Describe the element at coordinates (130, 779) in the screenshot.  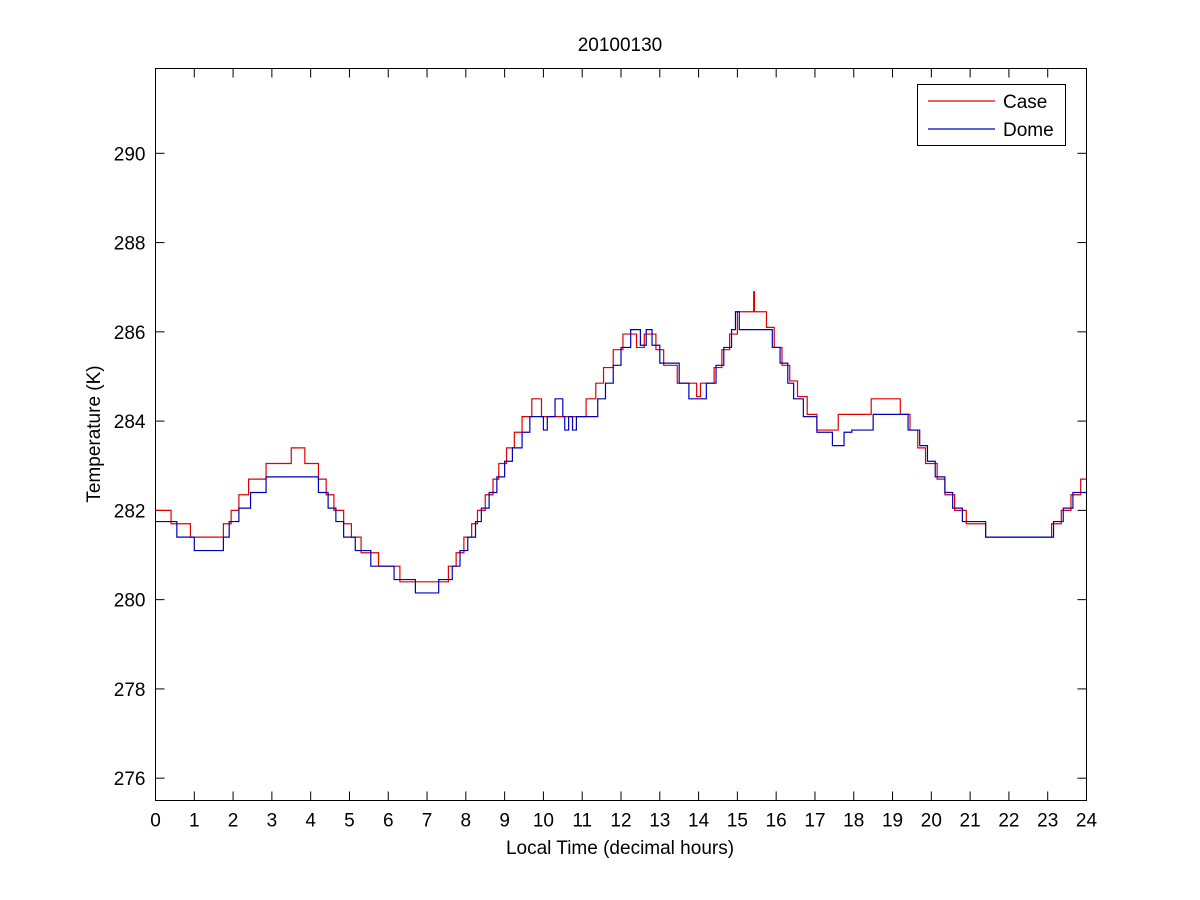
I see `y-tick-label: 276` at that location.